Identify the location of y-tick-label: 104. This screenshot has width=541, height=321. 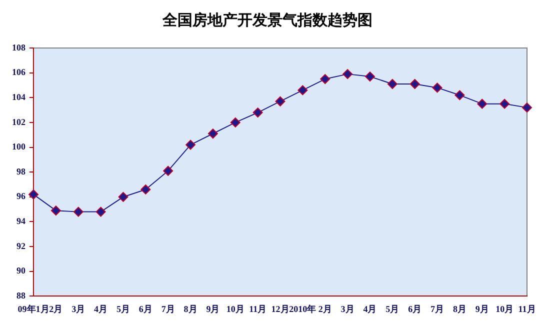
(19, 97).